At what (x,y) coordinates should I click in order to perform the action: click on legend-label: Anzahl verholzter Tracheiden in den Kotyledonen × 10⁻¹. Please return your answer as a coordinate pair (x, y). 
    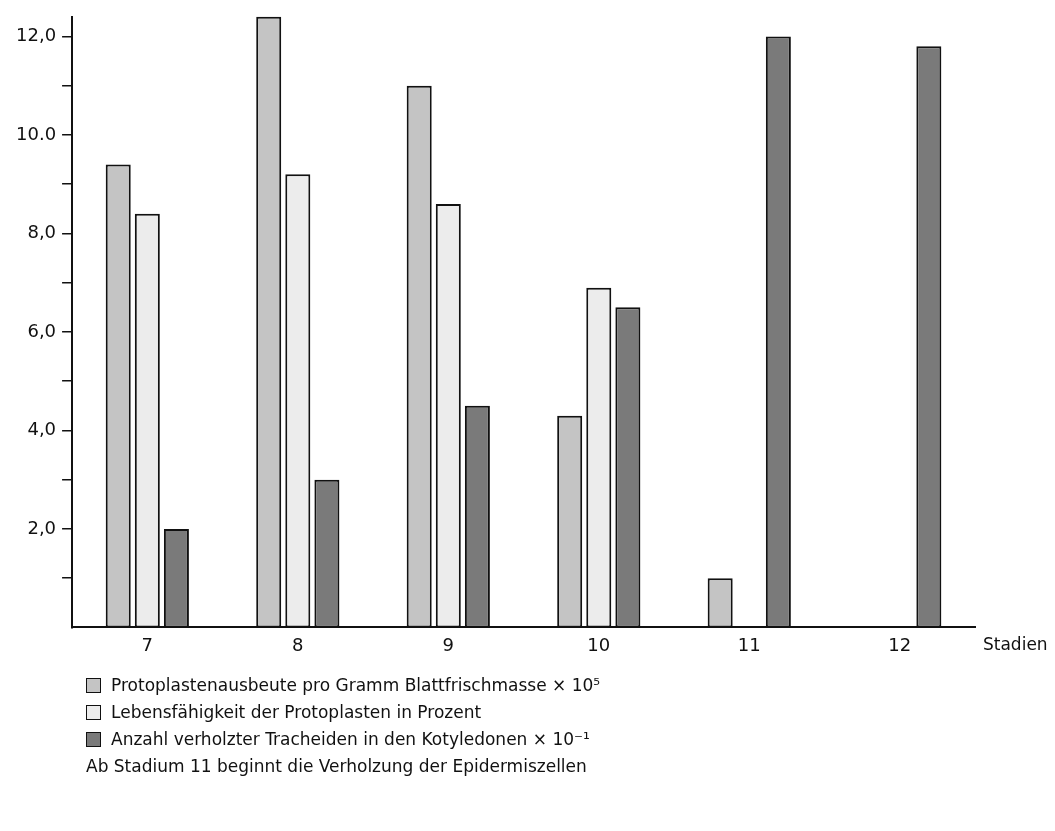
    Looking at the image, I should click on (350, 739).